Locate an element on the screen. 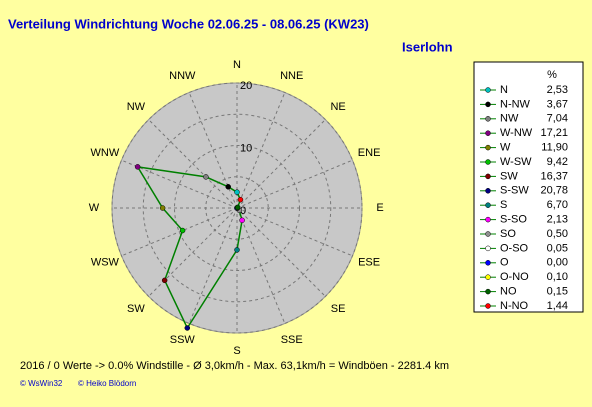  legend-label: SW is located at coordinates (509, 176).